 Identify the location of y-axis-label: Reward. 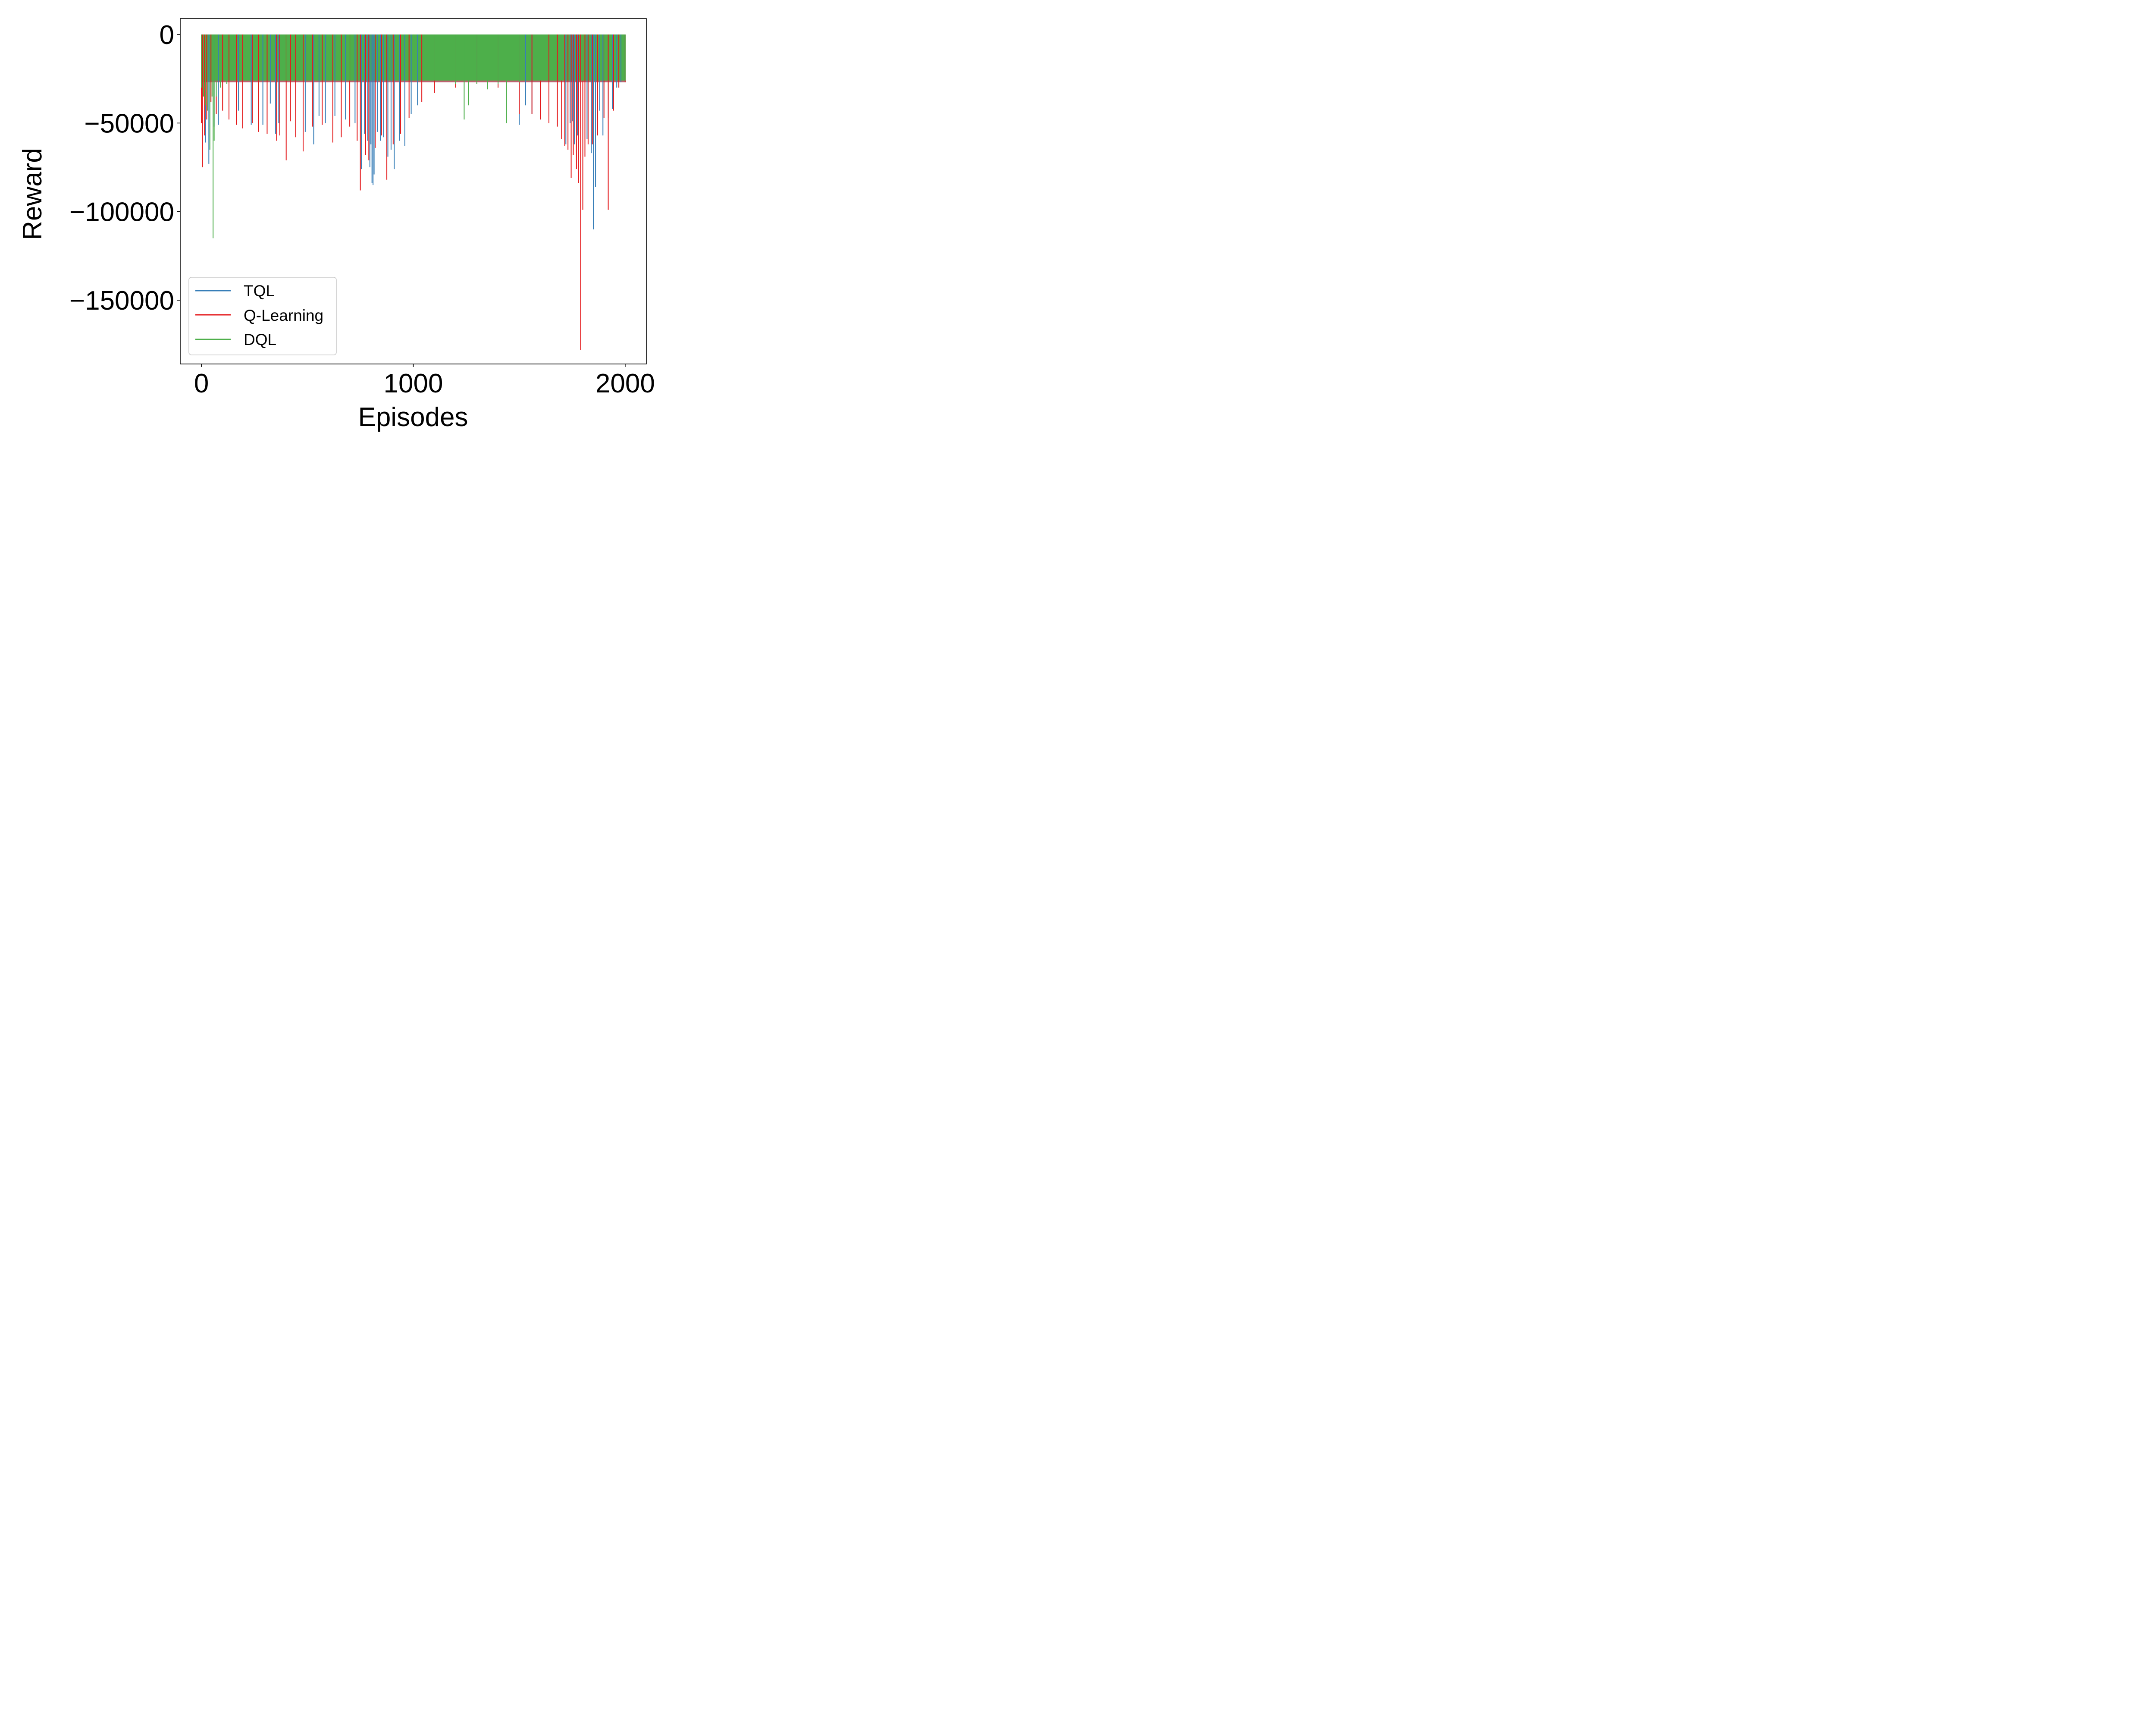
(32, 194).